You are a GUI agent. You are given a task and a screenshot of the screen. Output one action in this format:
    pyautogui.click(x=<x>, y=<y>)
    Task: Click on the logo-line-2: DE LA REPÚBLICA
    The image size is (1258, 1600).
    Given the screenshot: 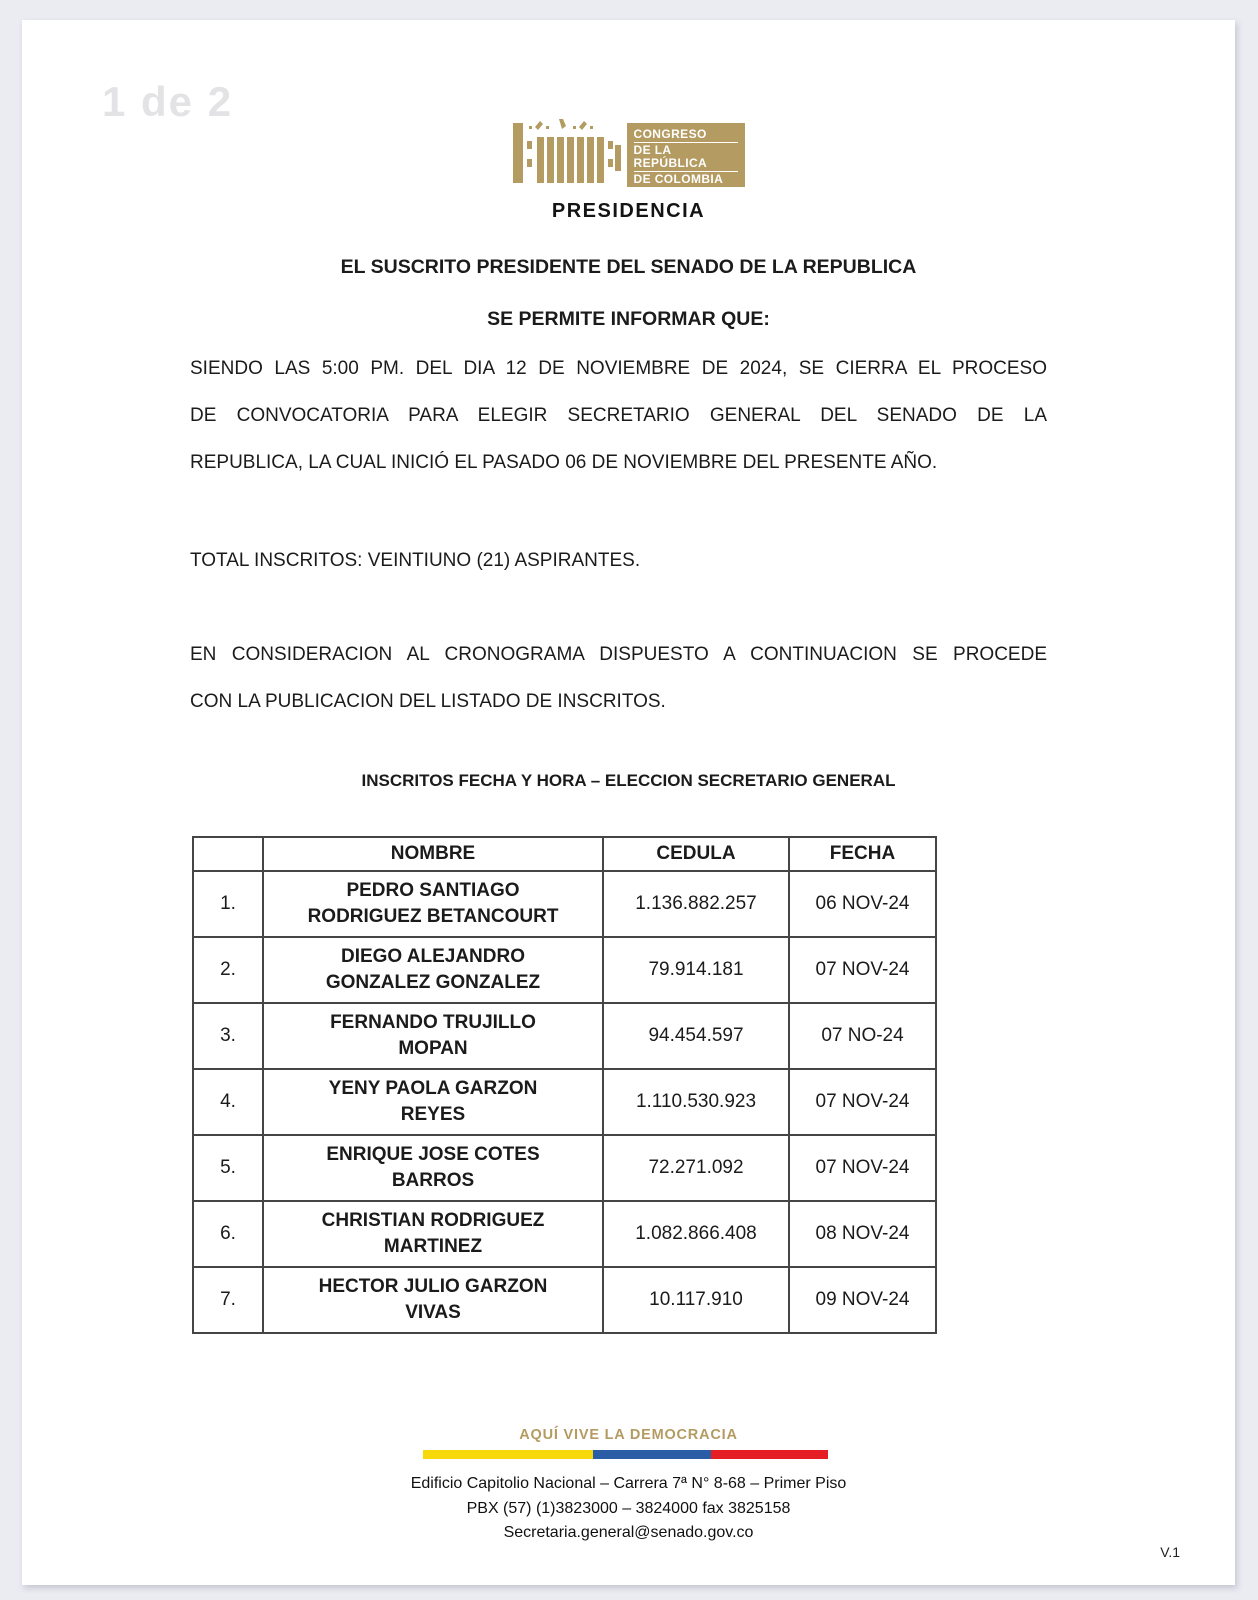 What is the action you would take?
    pyautogui.click(x=670, y=156)
    